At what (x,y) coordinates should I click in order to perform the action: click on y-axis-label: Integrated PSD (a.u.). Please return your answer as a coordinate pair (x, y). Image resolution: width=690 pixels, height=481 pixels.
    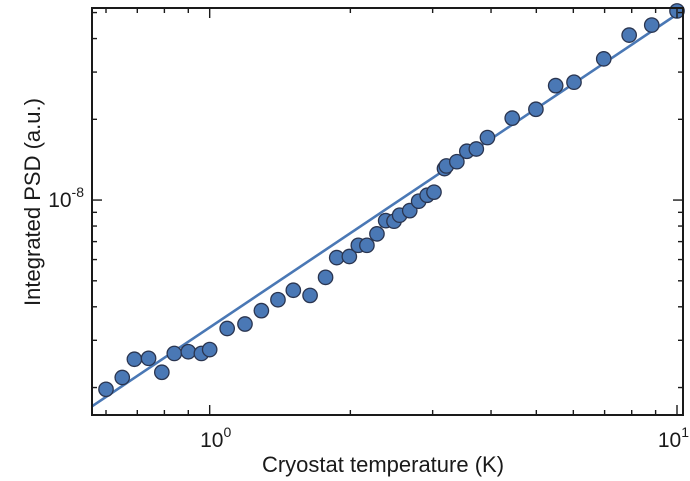
    Looking at the image, I should click on (32, 202).